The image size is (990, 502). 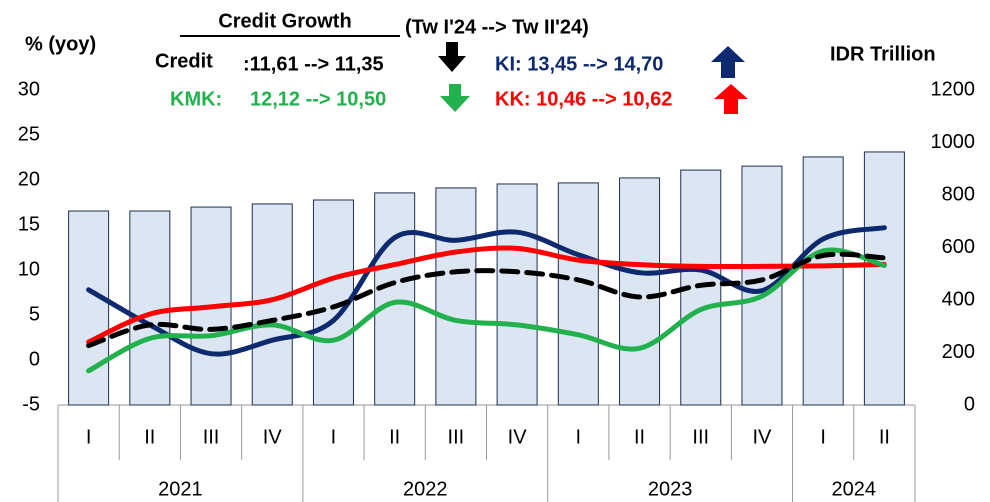 I want to click on year-label: 2022, so click(x=425, y=489).